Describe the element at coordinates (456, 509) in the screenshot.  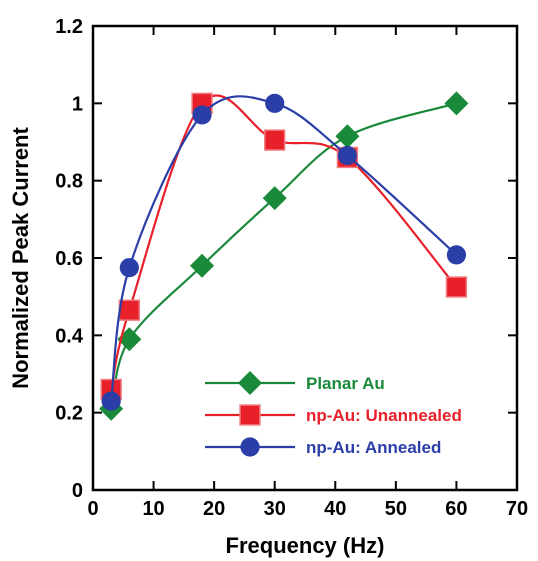
I see `x-tick-label: 60` at that location.